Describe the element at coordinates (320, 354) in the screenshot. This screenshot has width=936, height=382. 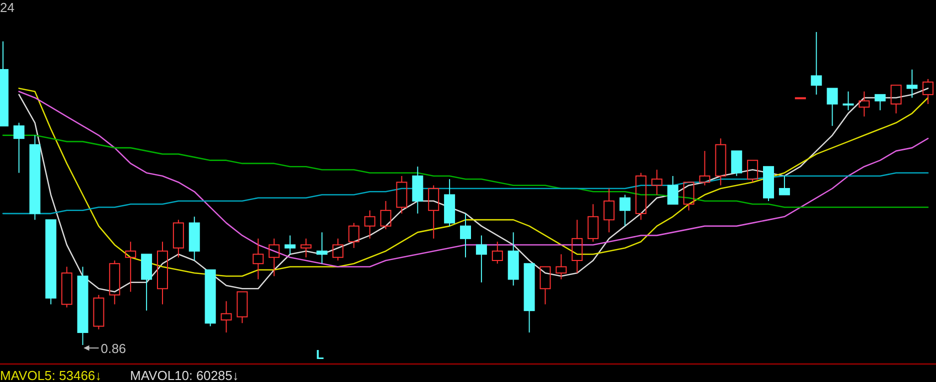
I see `text: L` at that location.